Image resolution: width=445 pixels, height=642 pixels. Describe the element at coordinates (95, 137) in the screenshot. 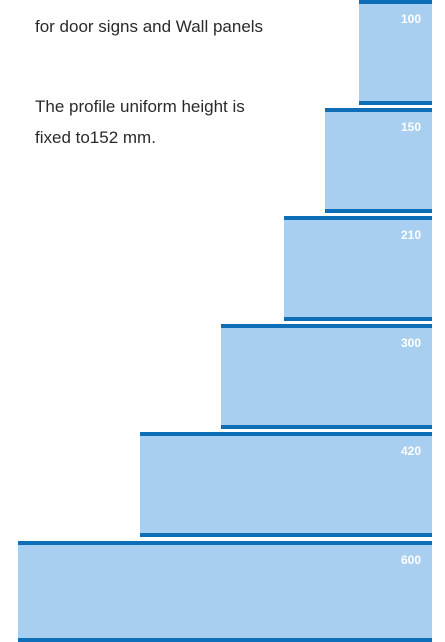

I see `intro-line-3: fixed to152 mm.` at that location.